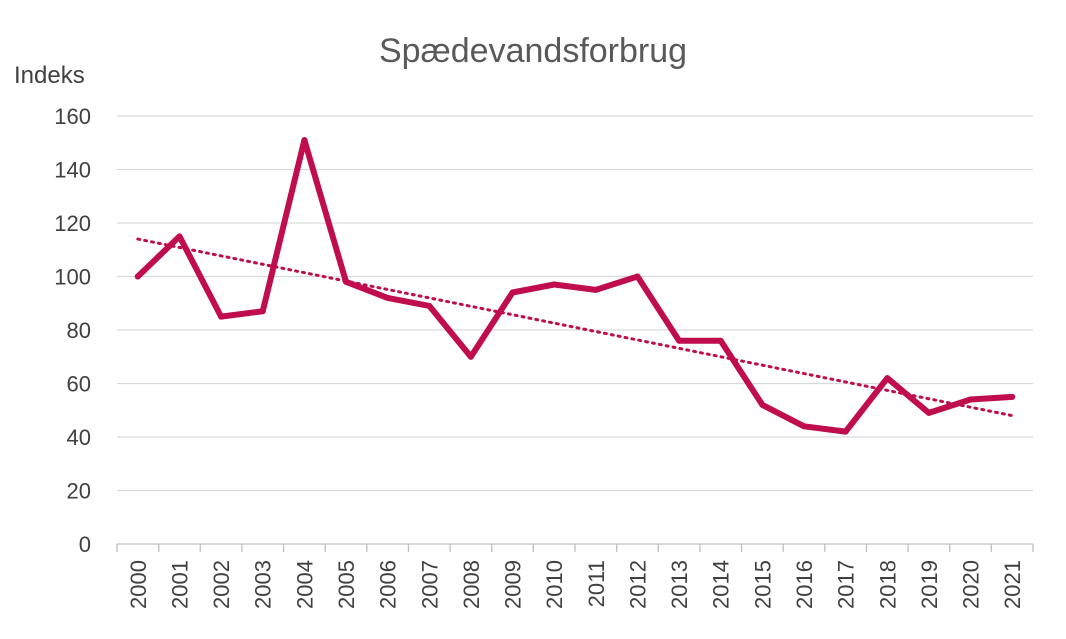 Image resolution: width=1066 pixels, height=639 pixels. What do you see at coordinates (971, 584) in the screenshot?
I see `x-tick-label: 2020` at bounding box center [971, 584].